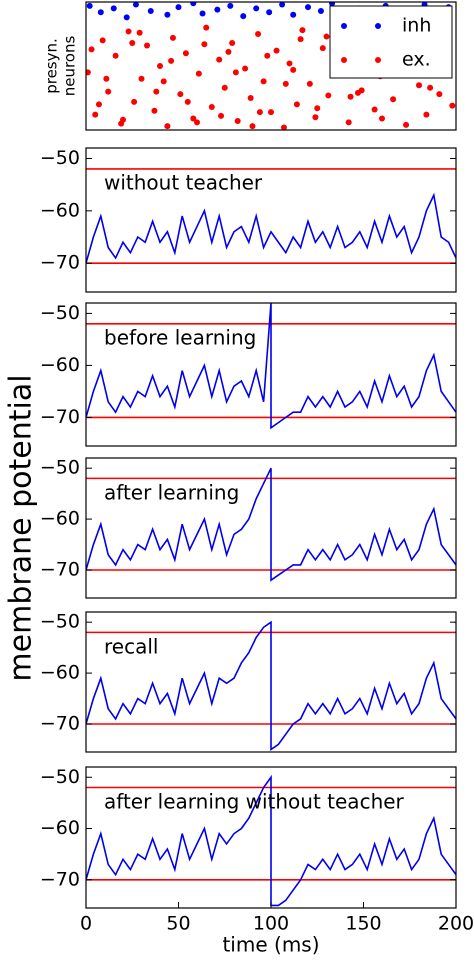 This screenshot has width=474, height=964. I want to click on x-axis-label: time (ms), so click(270, 945).